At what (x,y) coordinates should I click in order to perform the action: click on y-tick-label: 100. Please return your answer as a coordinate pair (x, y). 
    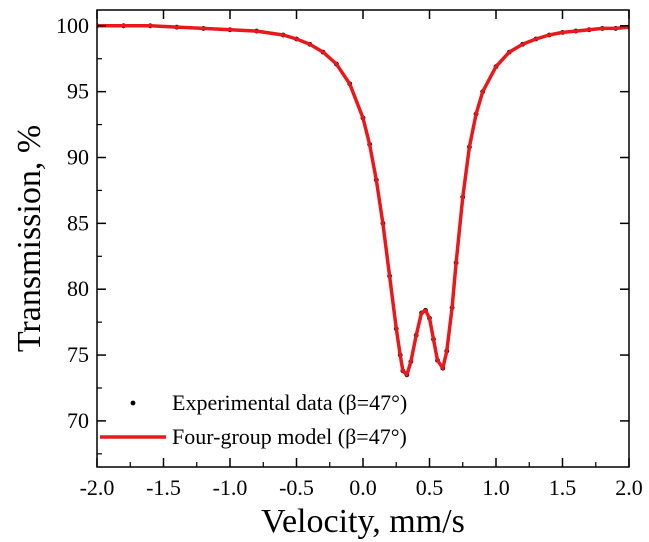
    Looking at the image, I should click on (72, 25).